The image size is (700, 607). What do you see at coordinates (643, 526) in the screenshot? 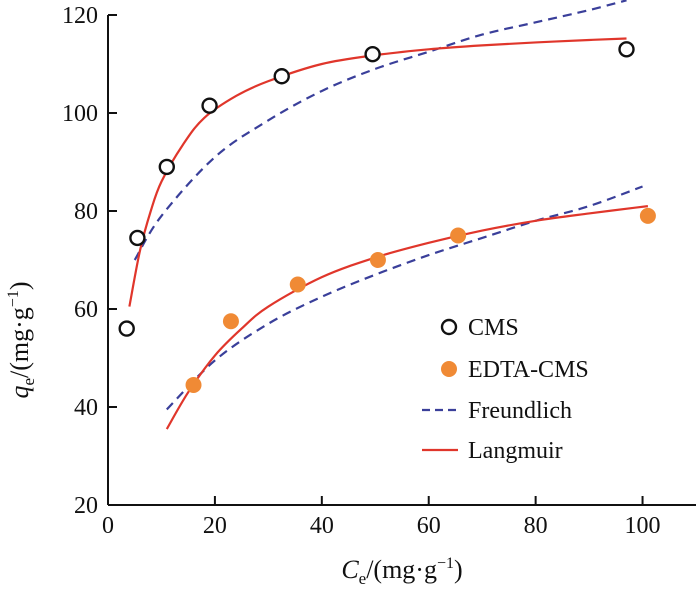
I see `x-tick-label: 100` at bounding box center [643, 526].